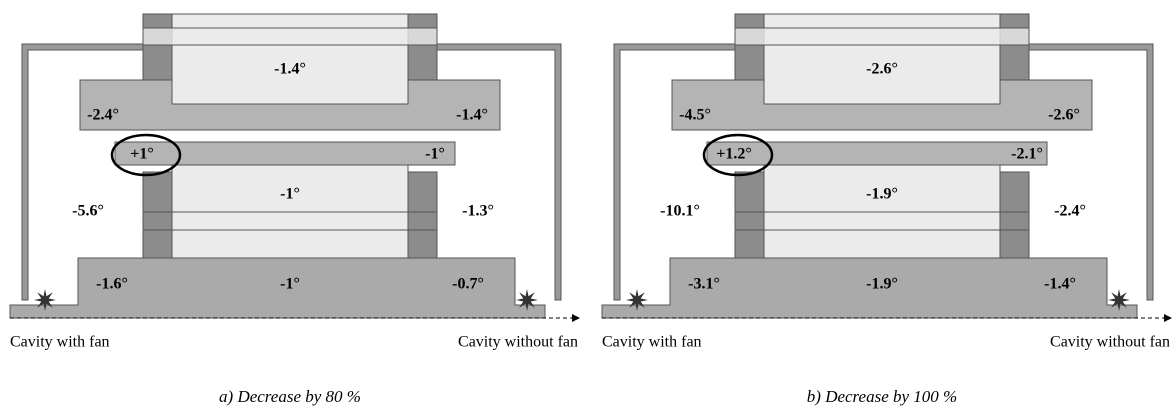  What do you see at coordinates (704, 284) in the screenshot?
I see `temperature-label: -3.1°` at bounding box center [704, 284].